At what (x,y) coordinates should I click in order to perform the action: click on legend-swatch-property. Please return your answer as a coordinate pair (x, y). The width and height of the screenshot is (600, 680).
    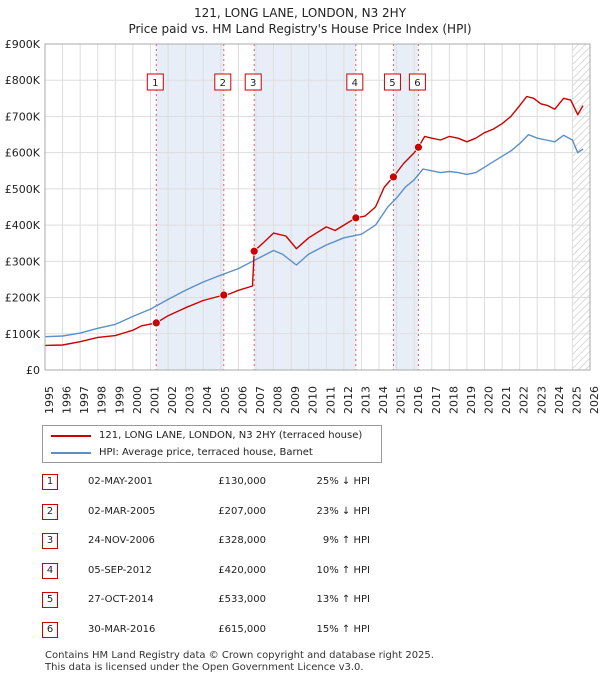
    Looking at the image, I should click on (71, 436).